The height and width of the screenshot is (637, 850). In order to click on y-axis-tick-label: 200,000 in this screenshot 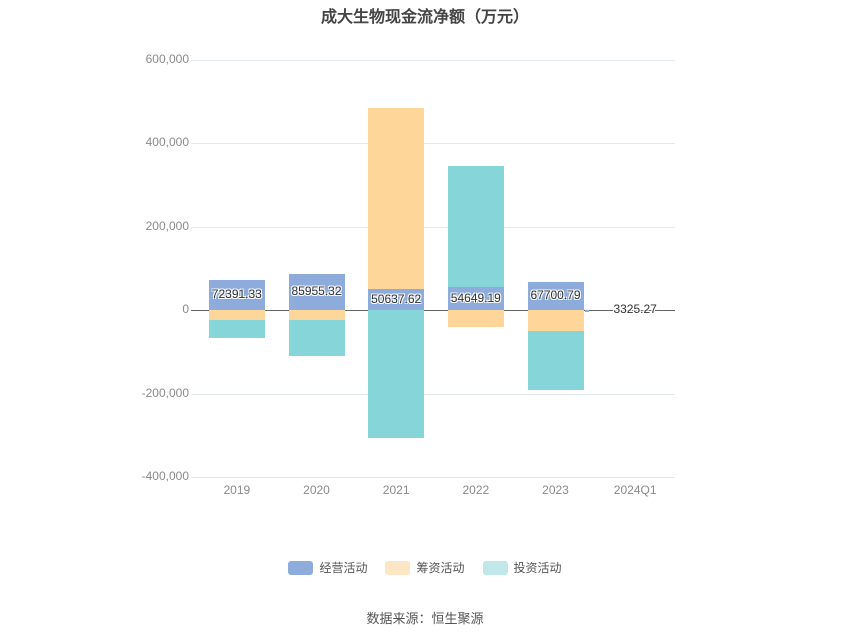, I will do `click(167, 226)`.